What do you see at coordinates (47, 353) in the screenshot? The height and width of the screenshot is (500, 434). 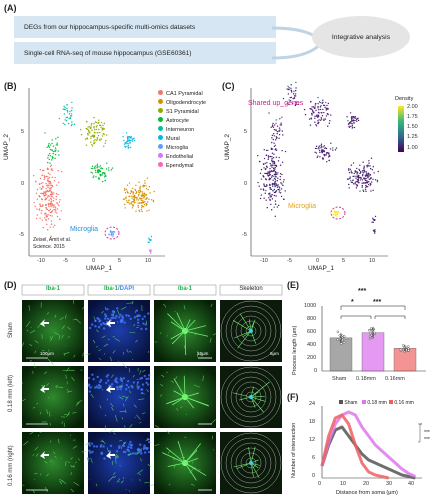 I see `scalebar-100um: 100μm` at bounding box center [47, 353].